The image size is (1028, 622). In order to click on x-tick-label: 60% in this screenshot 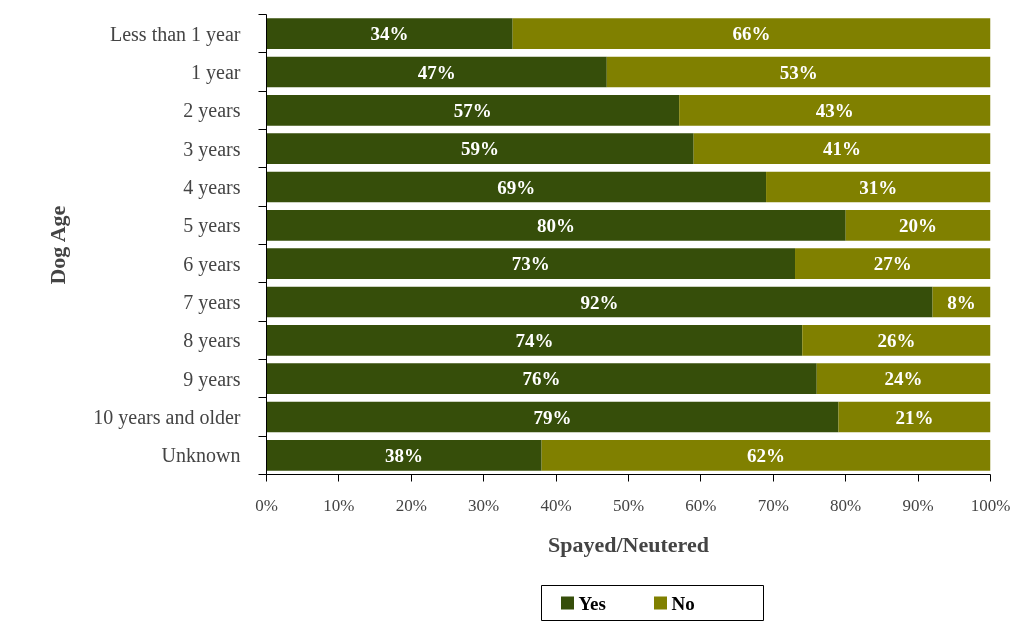, I will do `click(701, 505)`.